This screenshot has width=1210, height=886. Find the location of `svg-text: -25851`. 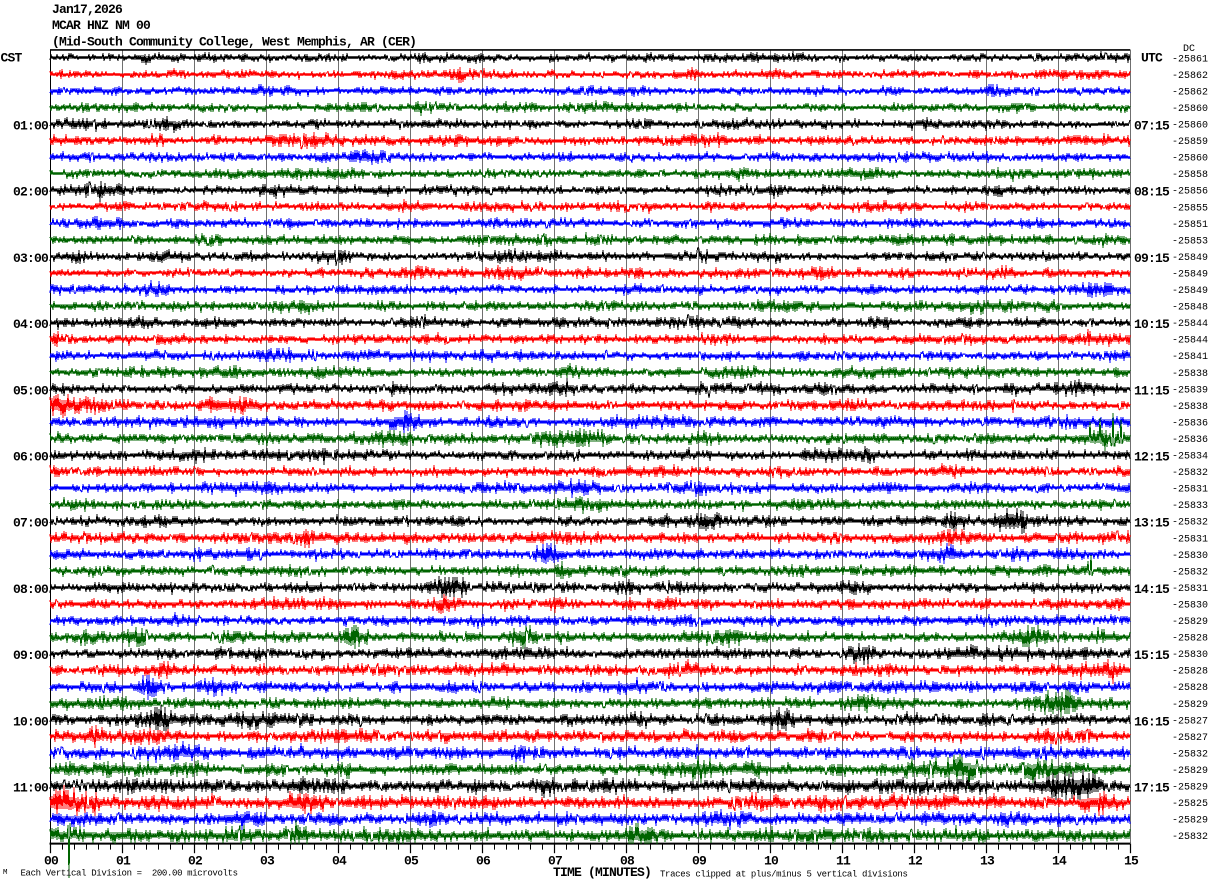

svg-text: -25851 is located at coordinates (1190, 225).